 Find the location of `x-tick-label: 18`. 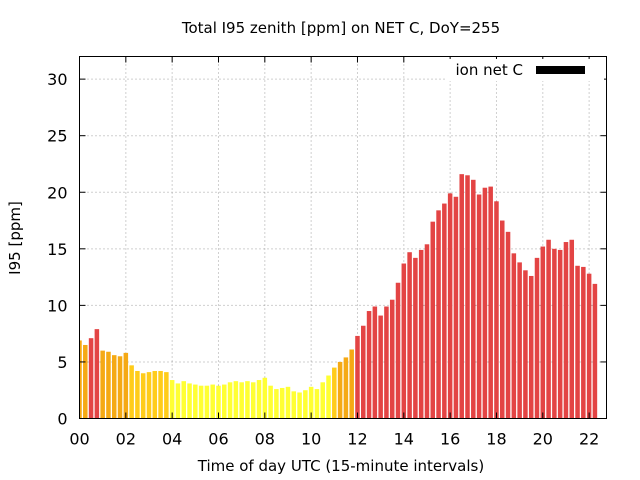

x-tick-label: 18 is located at coordinates (496, 439).